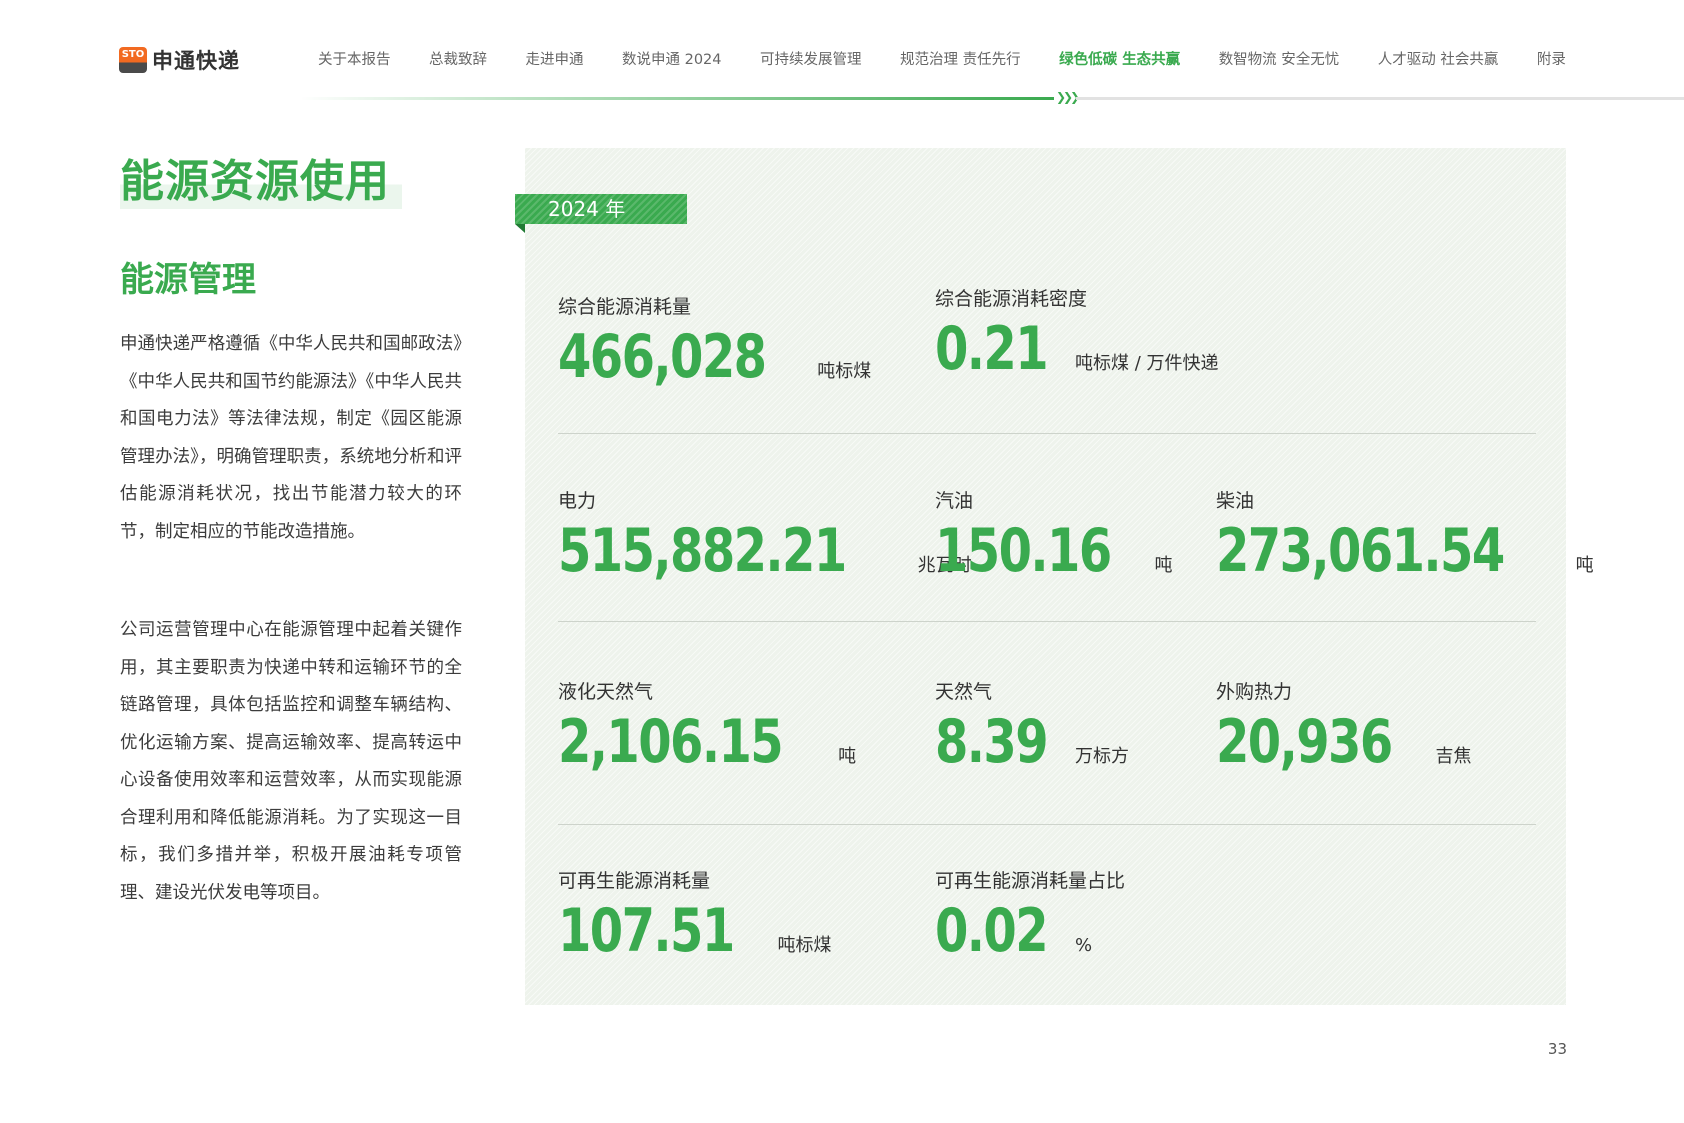 Image resolution: width=1684 pixels, height=1123 pixels. What do you see at coordinates (1551, 60) in the screenshot?
I see `nav-appendix: 附录` at bounding box center [1551, 60].